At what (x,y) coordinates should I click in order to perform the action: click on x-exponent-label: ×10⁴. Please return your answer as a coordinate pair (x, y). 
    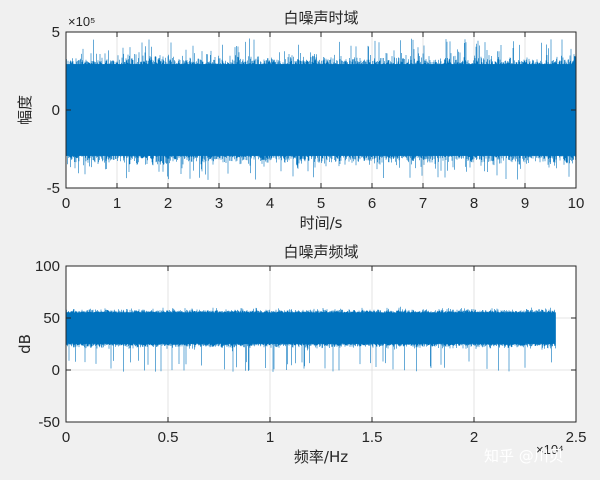
    Looking at the image, I should click on (550, 449).